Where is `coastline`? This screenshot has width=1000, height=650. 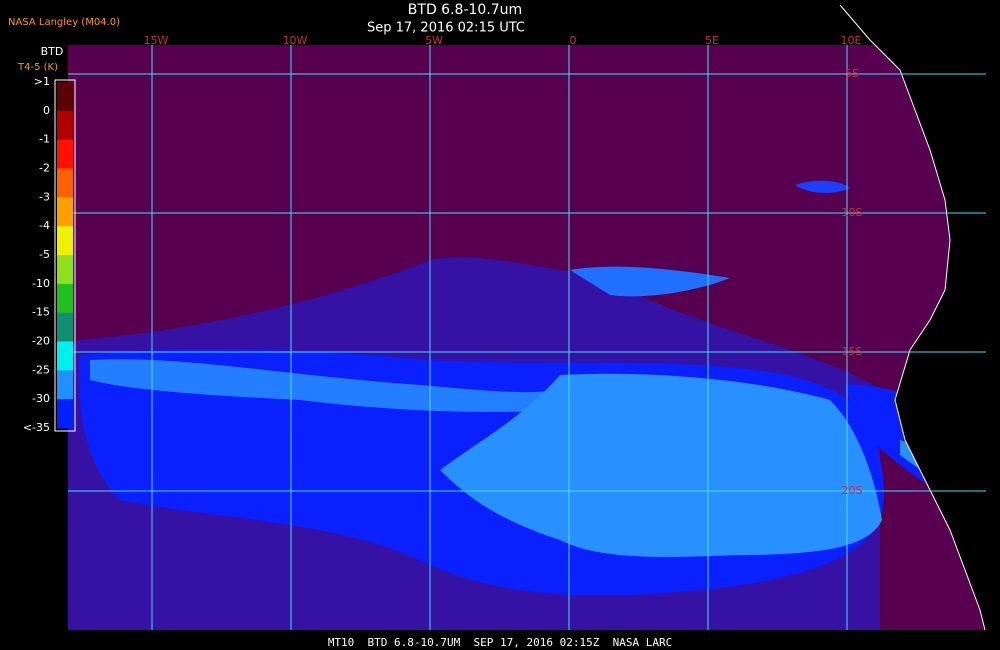 coastline is located at coordinates (912, 317).